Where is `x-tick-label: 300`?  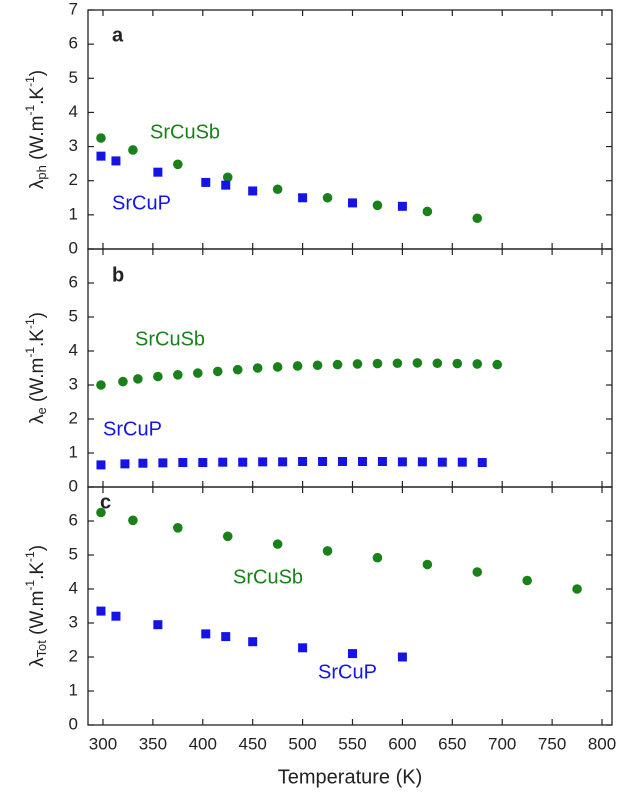 x-tick-label: 300 is located at coordinates (103, 743).